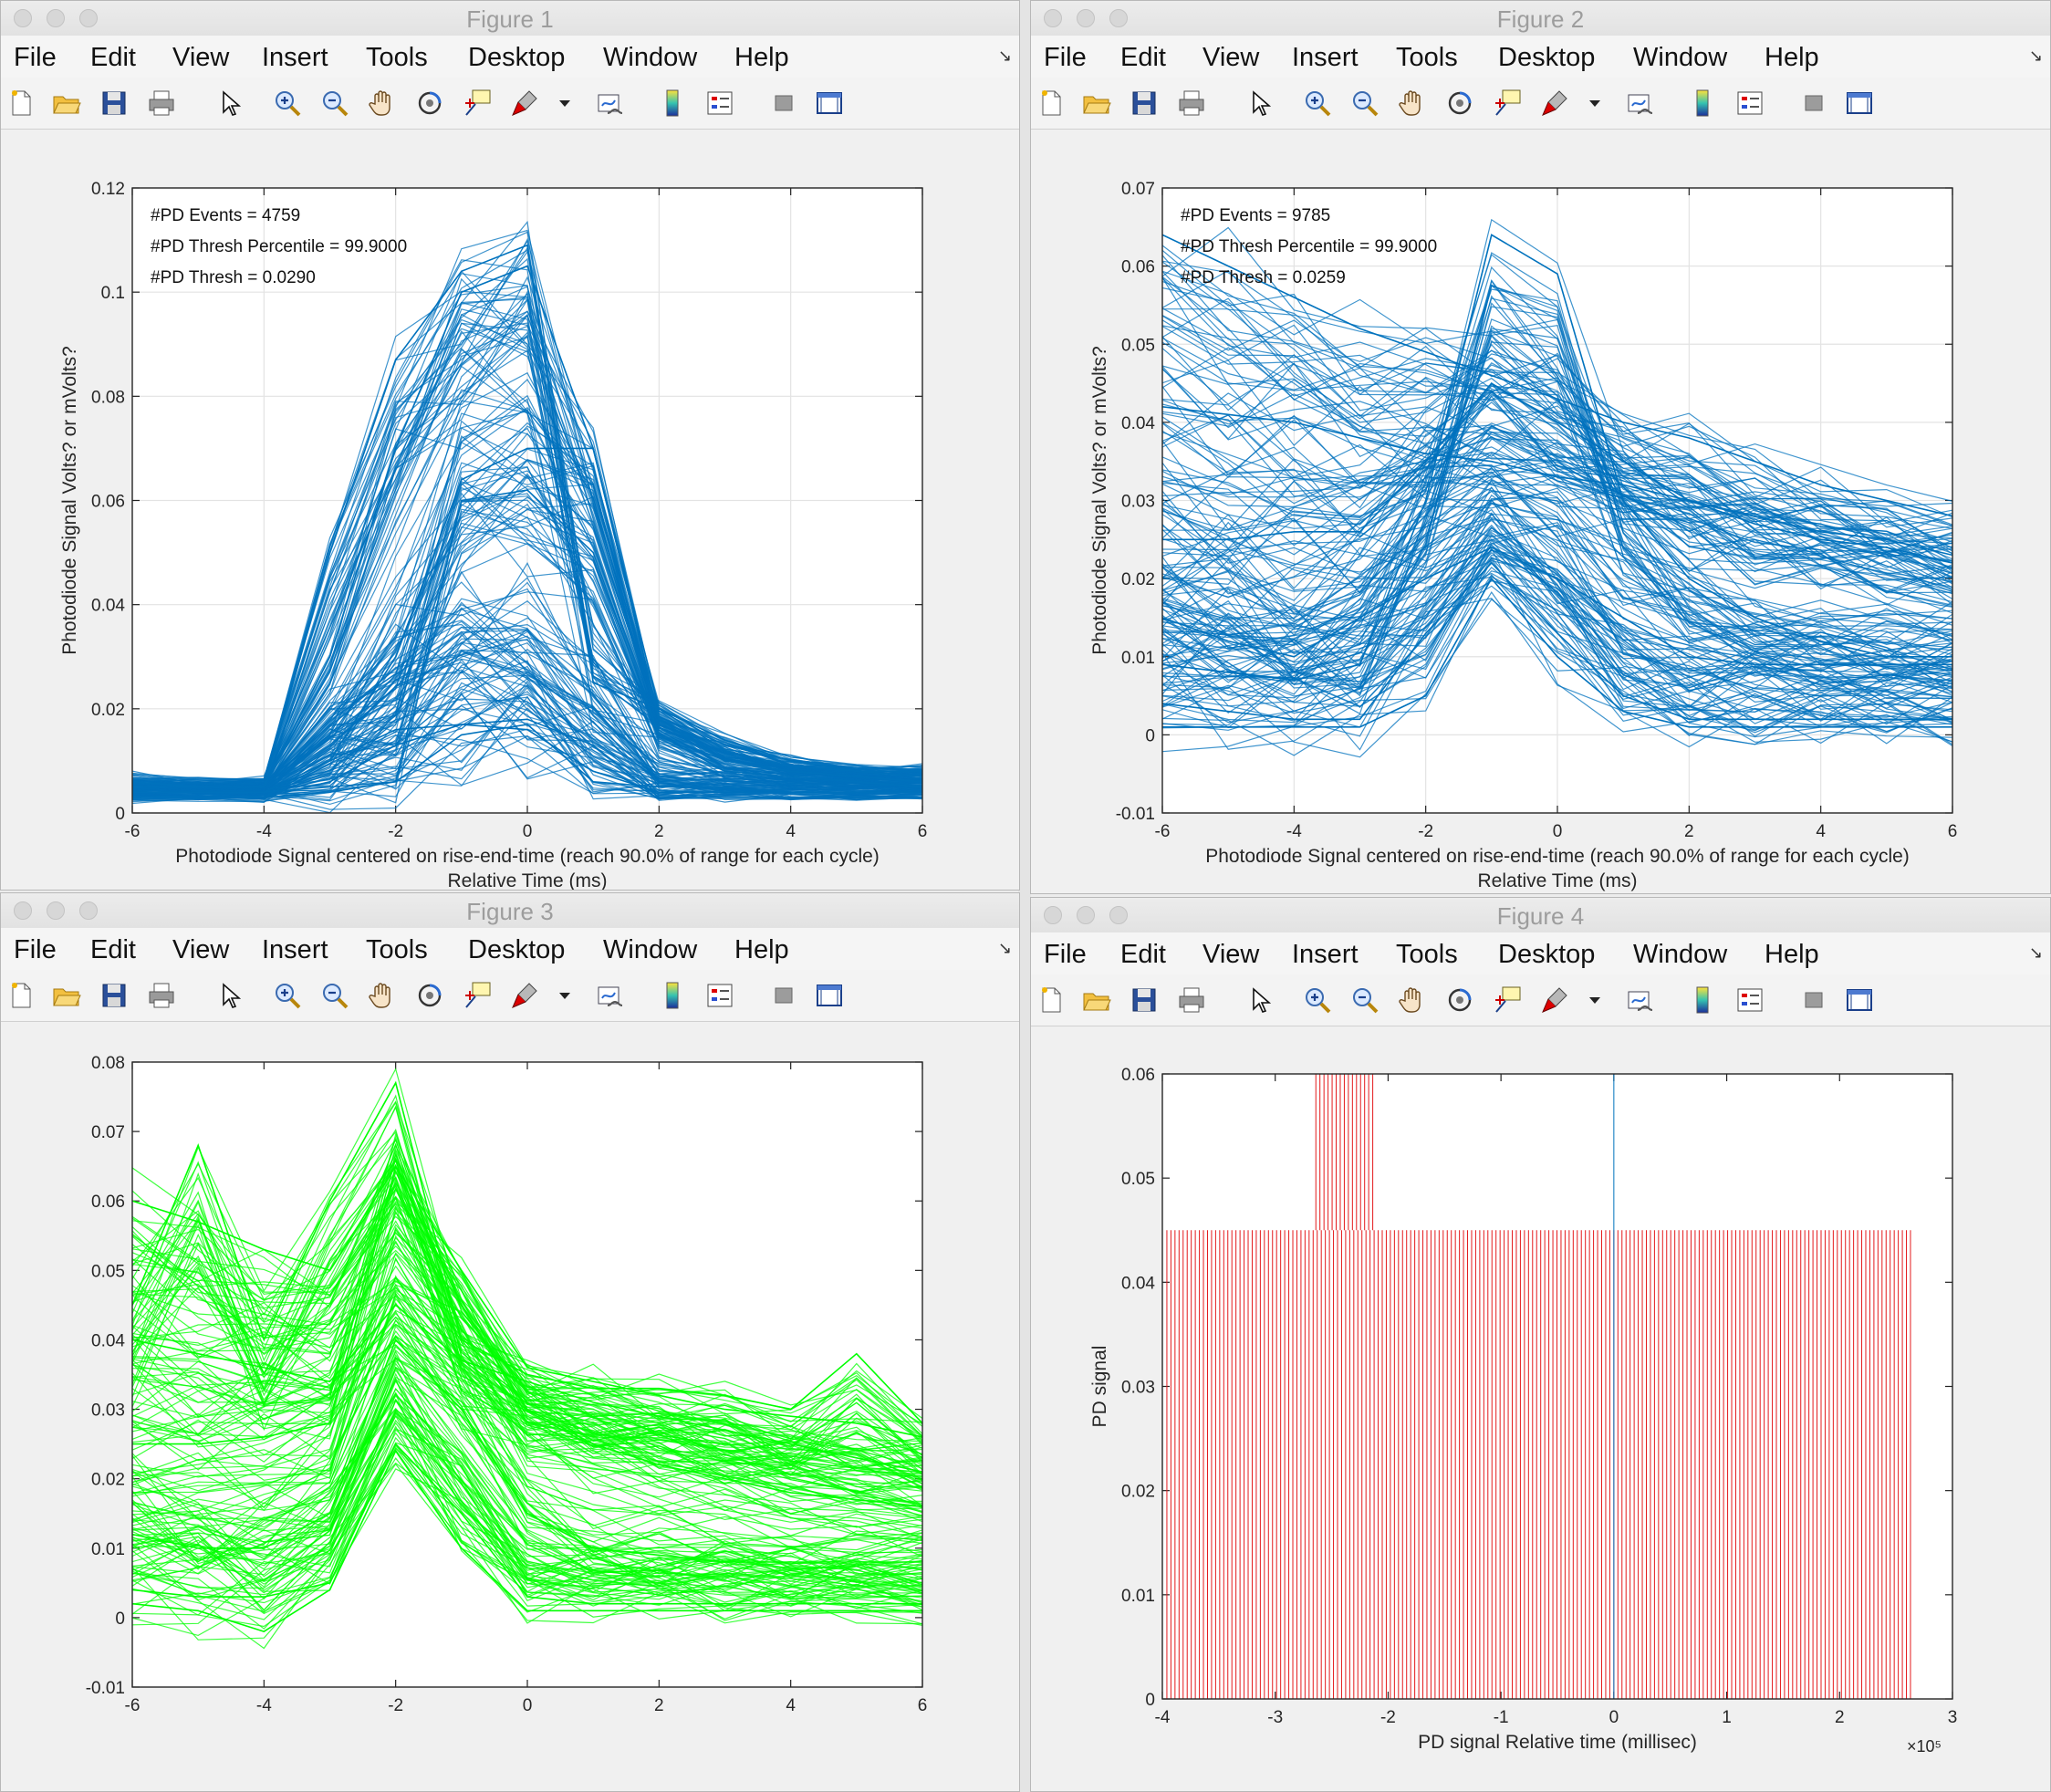 Image resolution: width=2051 pixels, height=1792 pixels. Describe the element at coordinates (1541, 18) in the screenshot. I see `window-titlebar: Figure 2` at that location.